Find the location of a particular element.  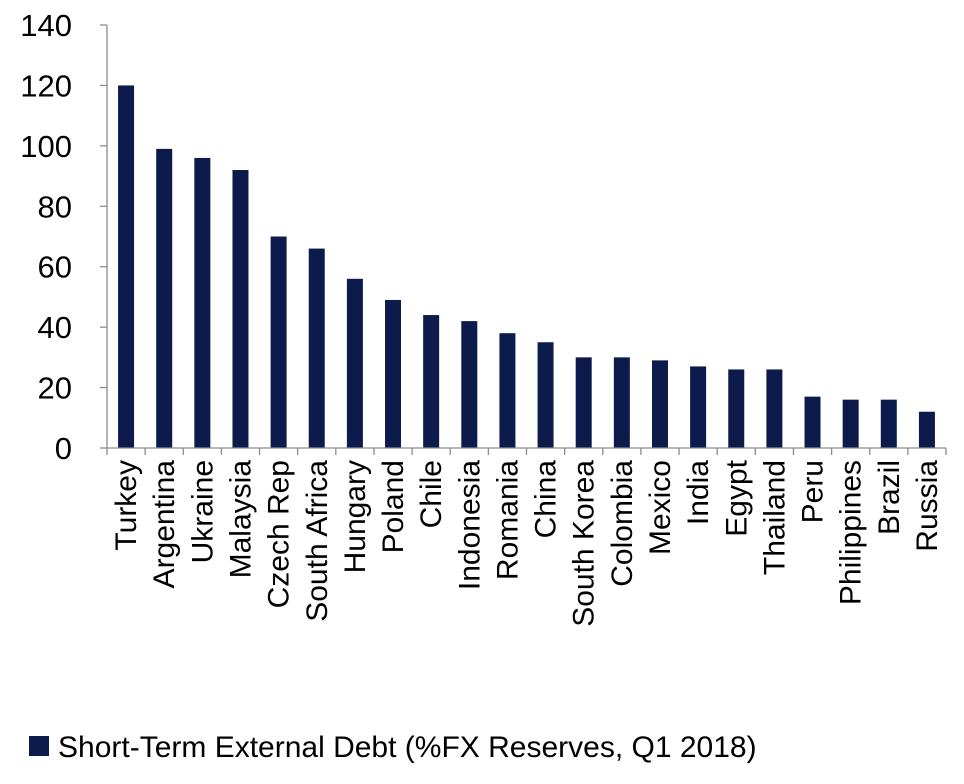

legend-swatch is located at coordinates (39, 746).